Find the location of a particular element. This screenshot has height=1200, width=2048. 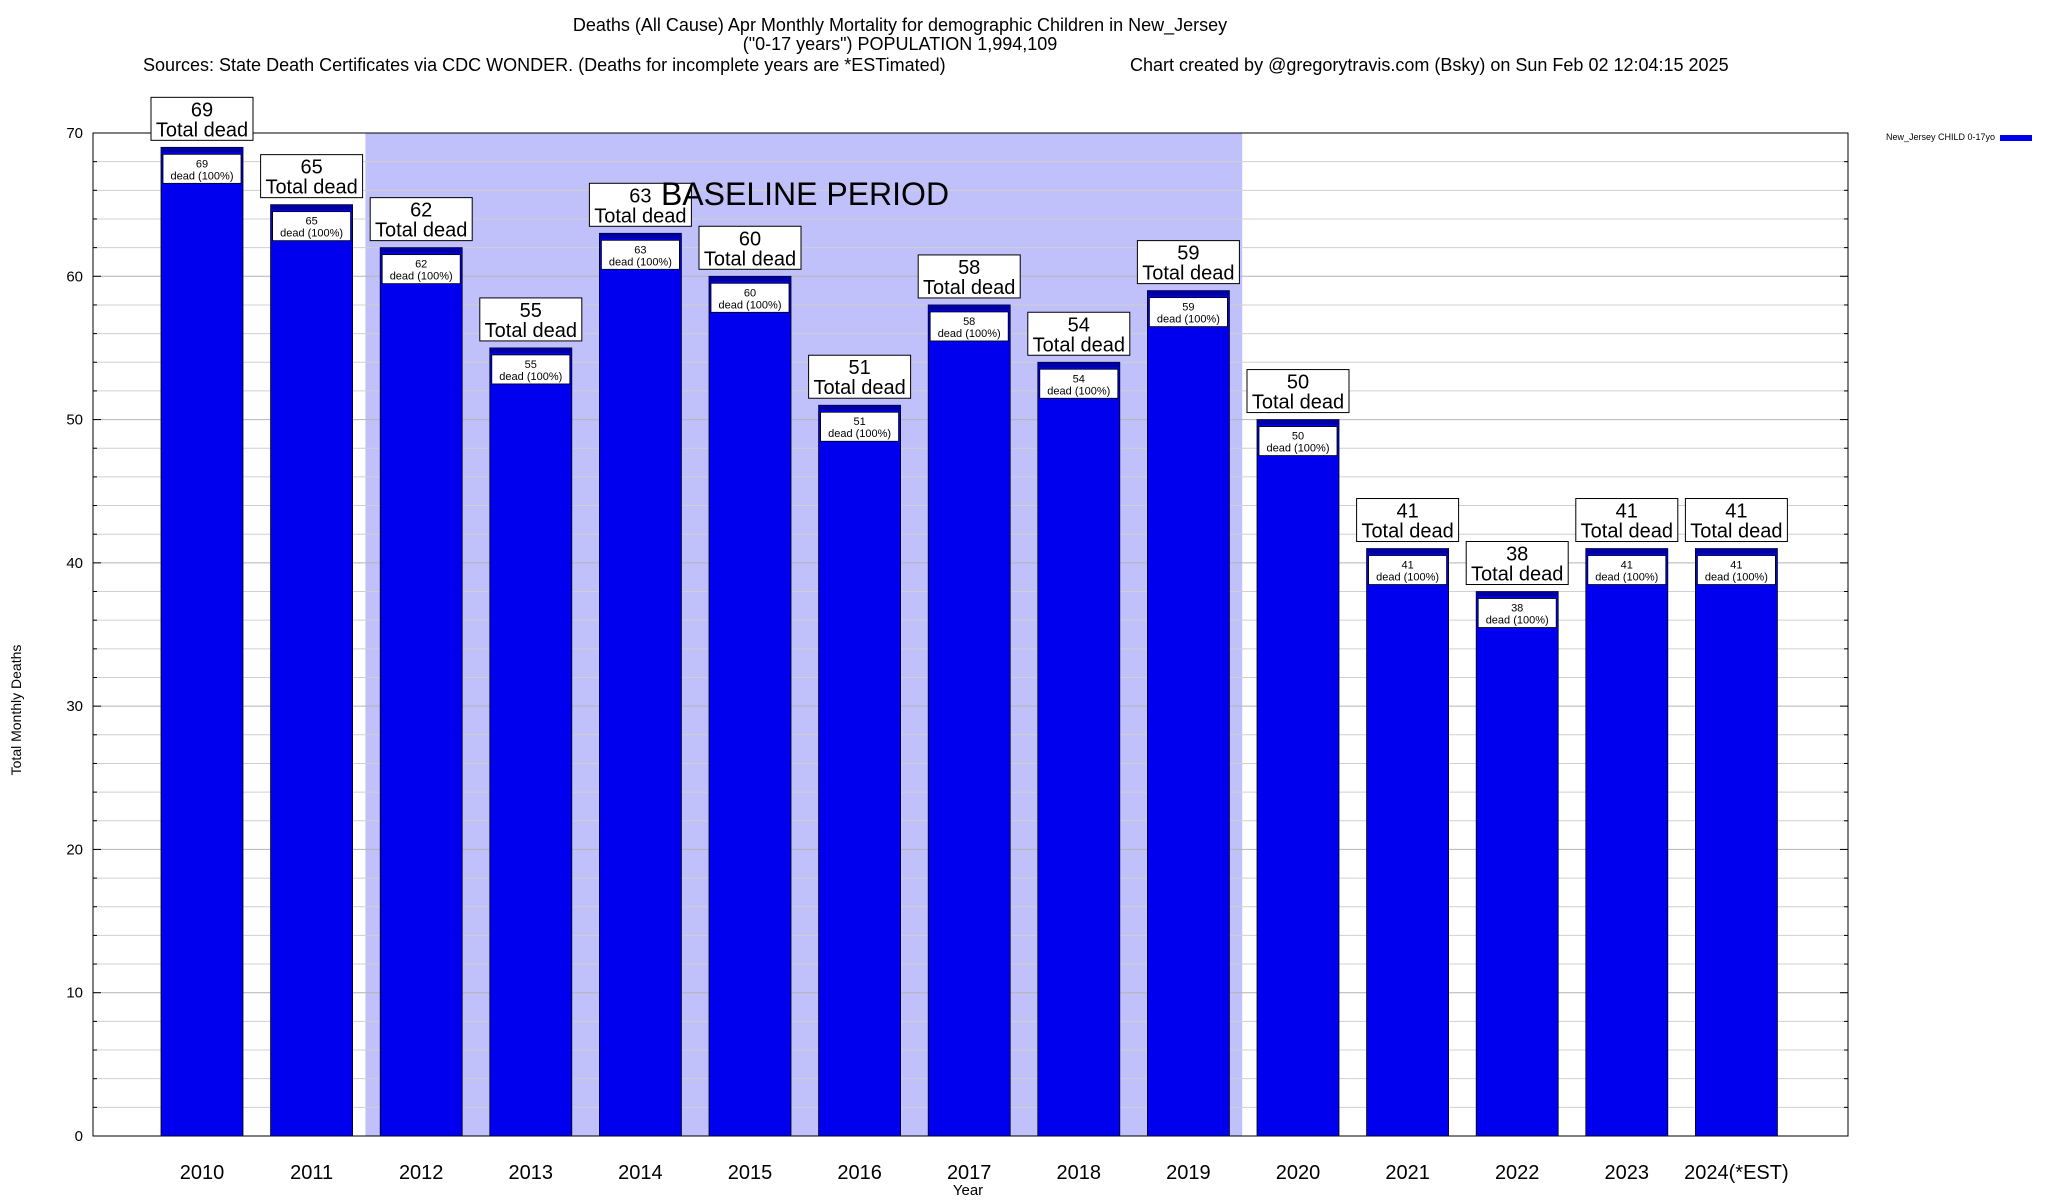

y-axis-label: Total Monthly Deaths is located at coordinates (16, 710).